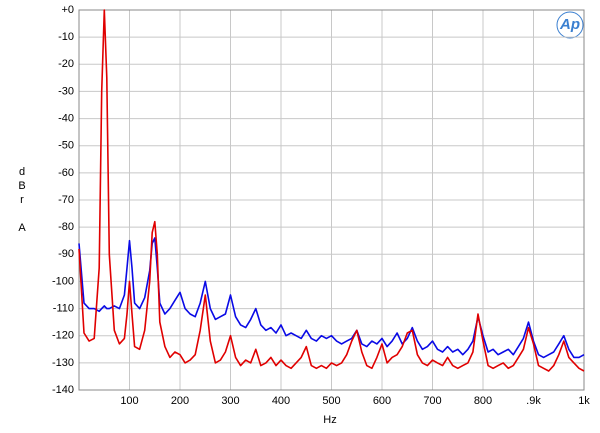  What do you see at coordinates (63, 308) in the screenshot?
I see `y-tick-label: -110` at bounding box center [63, 308].